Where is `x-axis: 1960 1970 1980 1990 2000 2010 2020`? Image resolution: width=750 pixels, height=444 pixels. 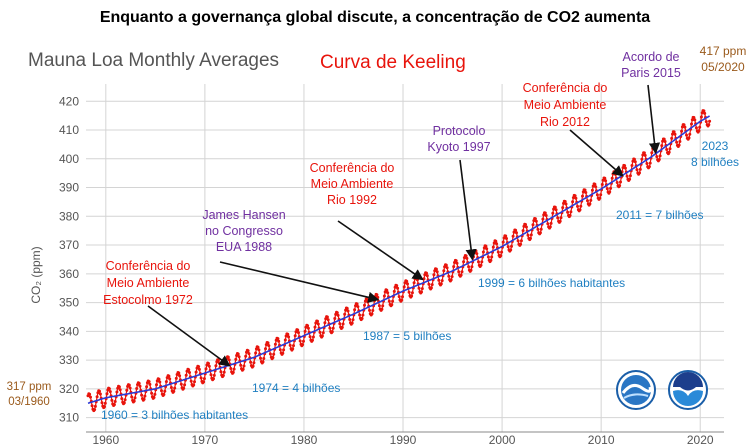 x-axis: 1960 1970 1980 1990 2000 2010 2020 is located at coordinates (402, 438).